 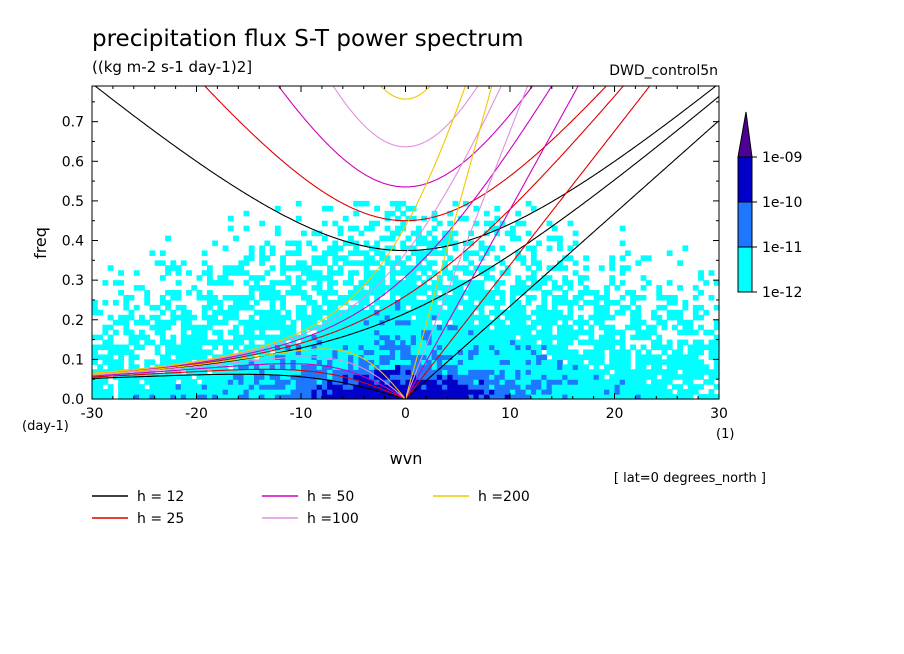 I want to click on chart-title: precipitation flux S-T power spectrum, so click(x=308, y=39).